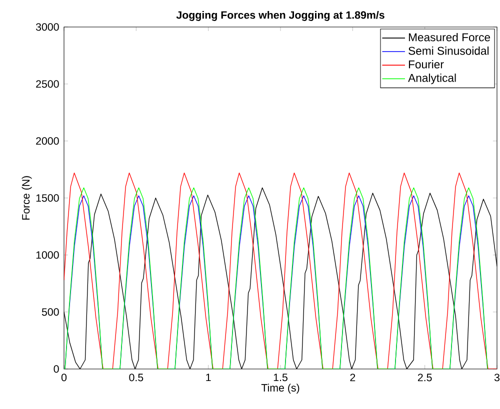 Image resolution: width=500 pixels, height=409 pixels. I want to click on x-tick-label: 0, so click(64, 378).